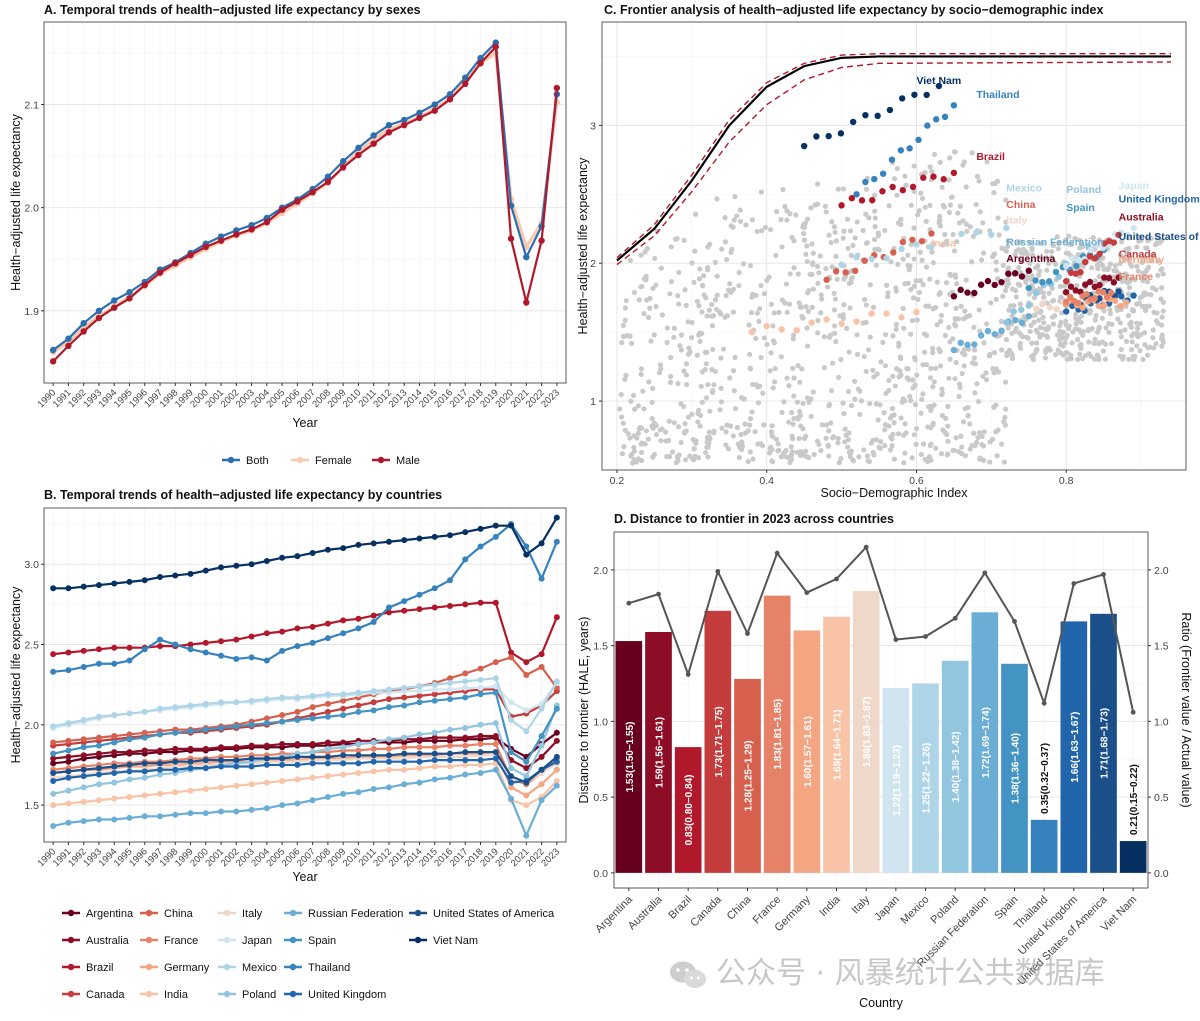 The width and height of the screenshot is (1200, 1021). I want to click on legend-label: Female, so click(333, 461).